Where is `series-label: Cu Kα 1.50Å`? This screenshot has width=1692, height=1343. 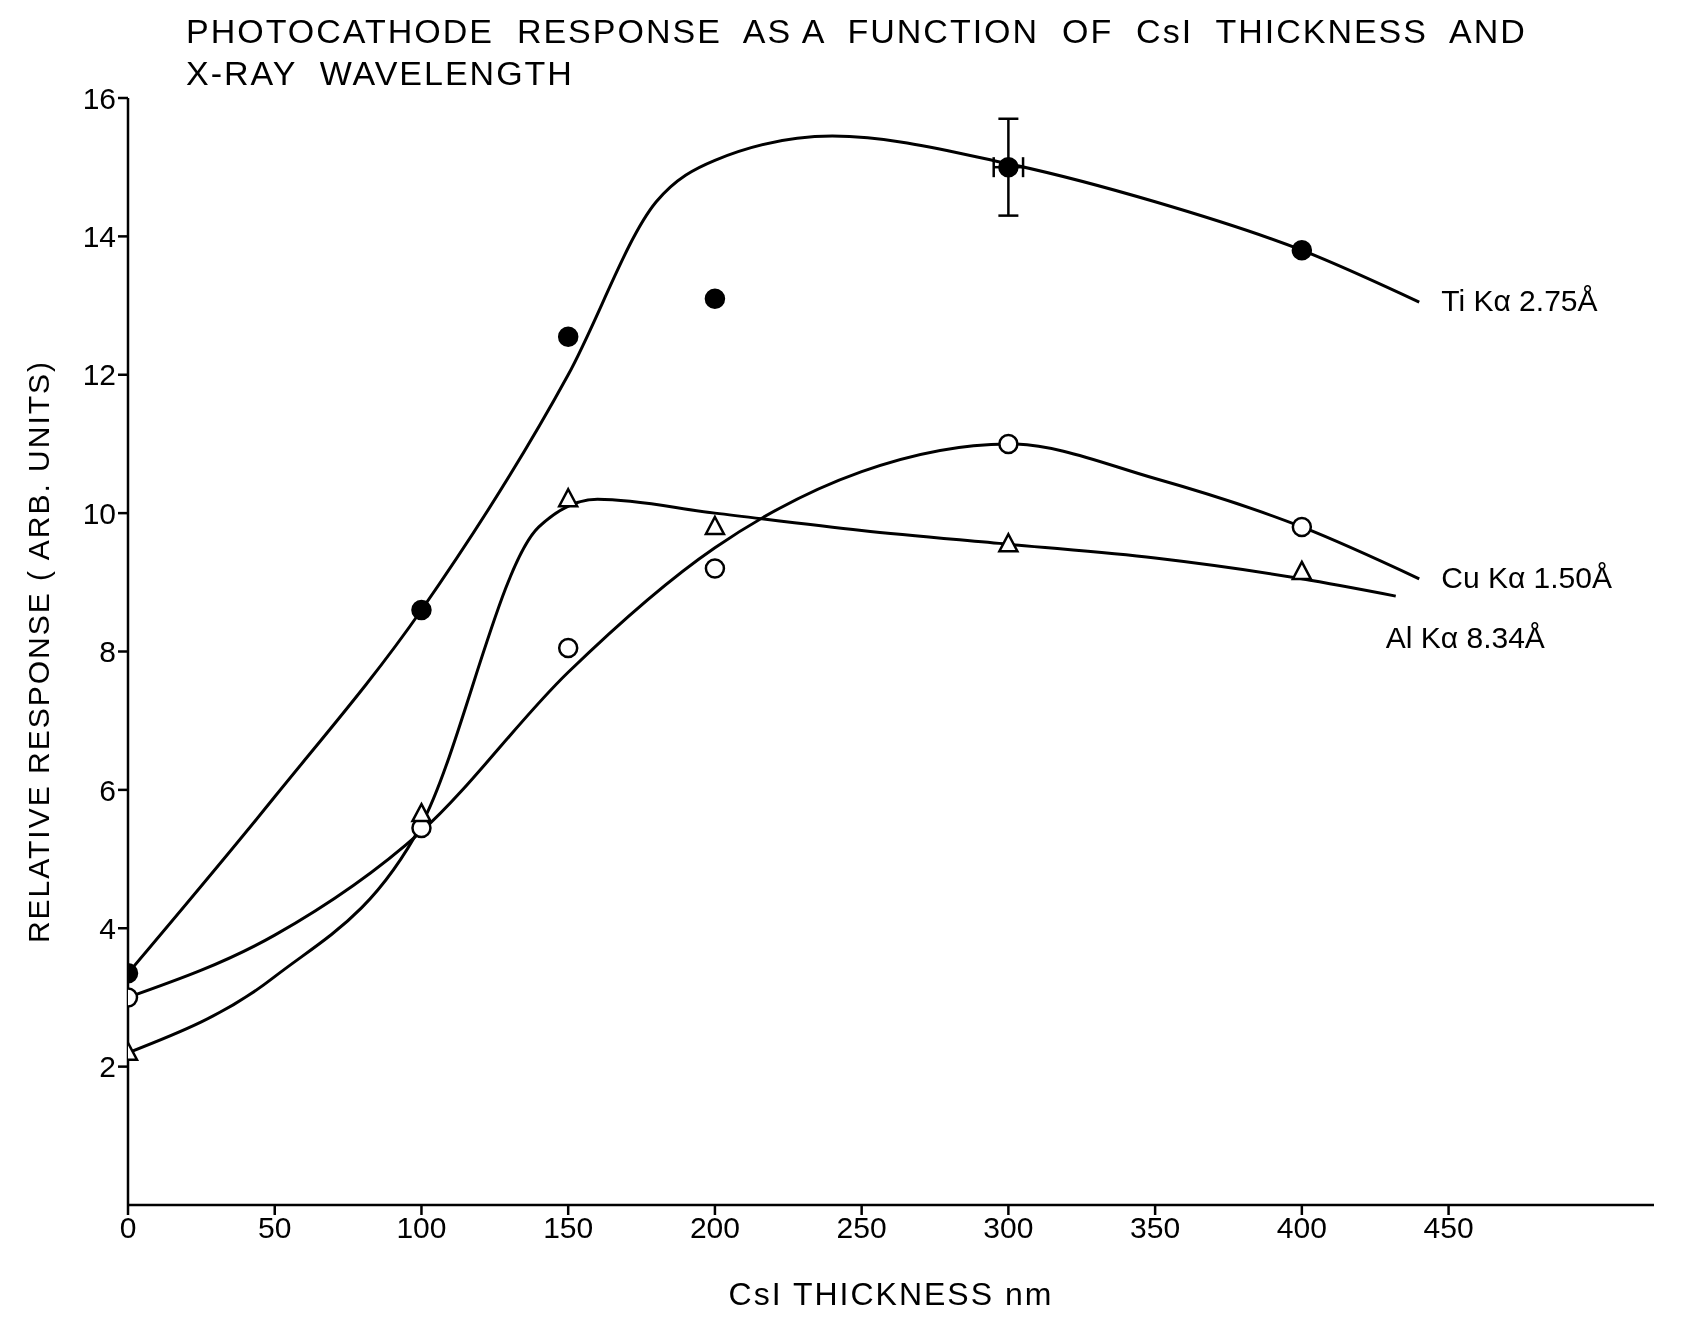
series-label: Cu Kα 1.50Å is located at coordinates (1527, 577).